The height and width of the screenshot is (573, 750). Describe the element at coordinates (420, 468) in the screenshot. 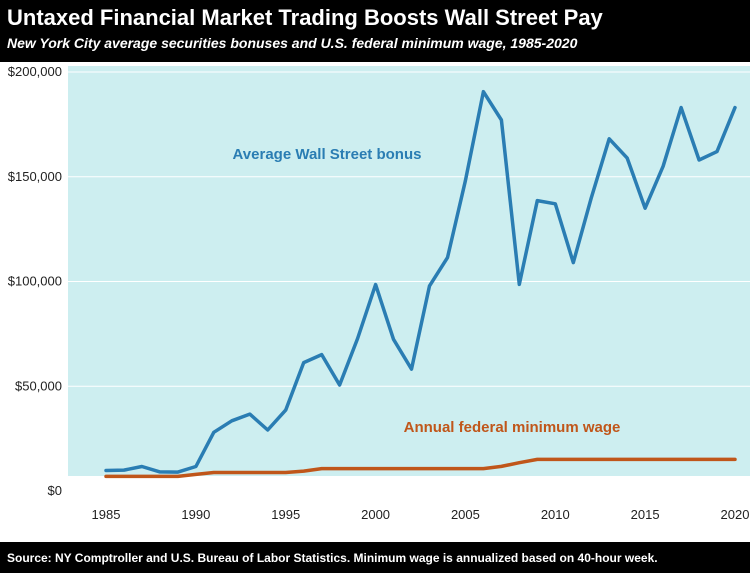

I see `minimum-wage-series-line` at that location.